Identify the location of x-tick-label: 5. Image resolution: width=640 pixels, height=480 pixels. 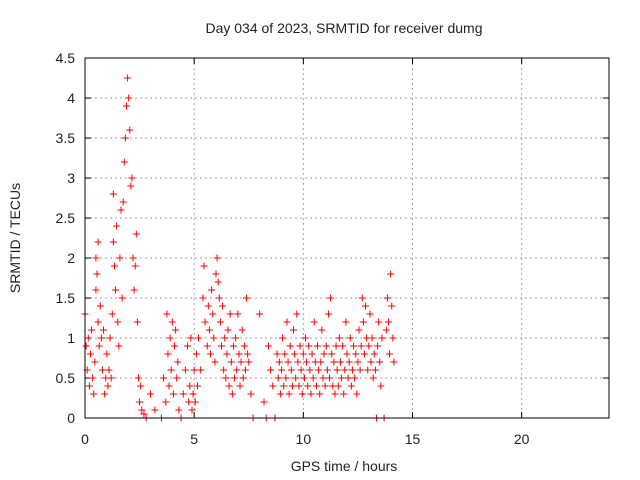
(194, 439).